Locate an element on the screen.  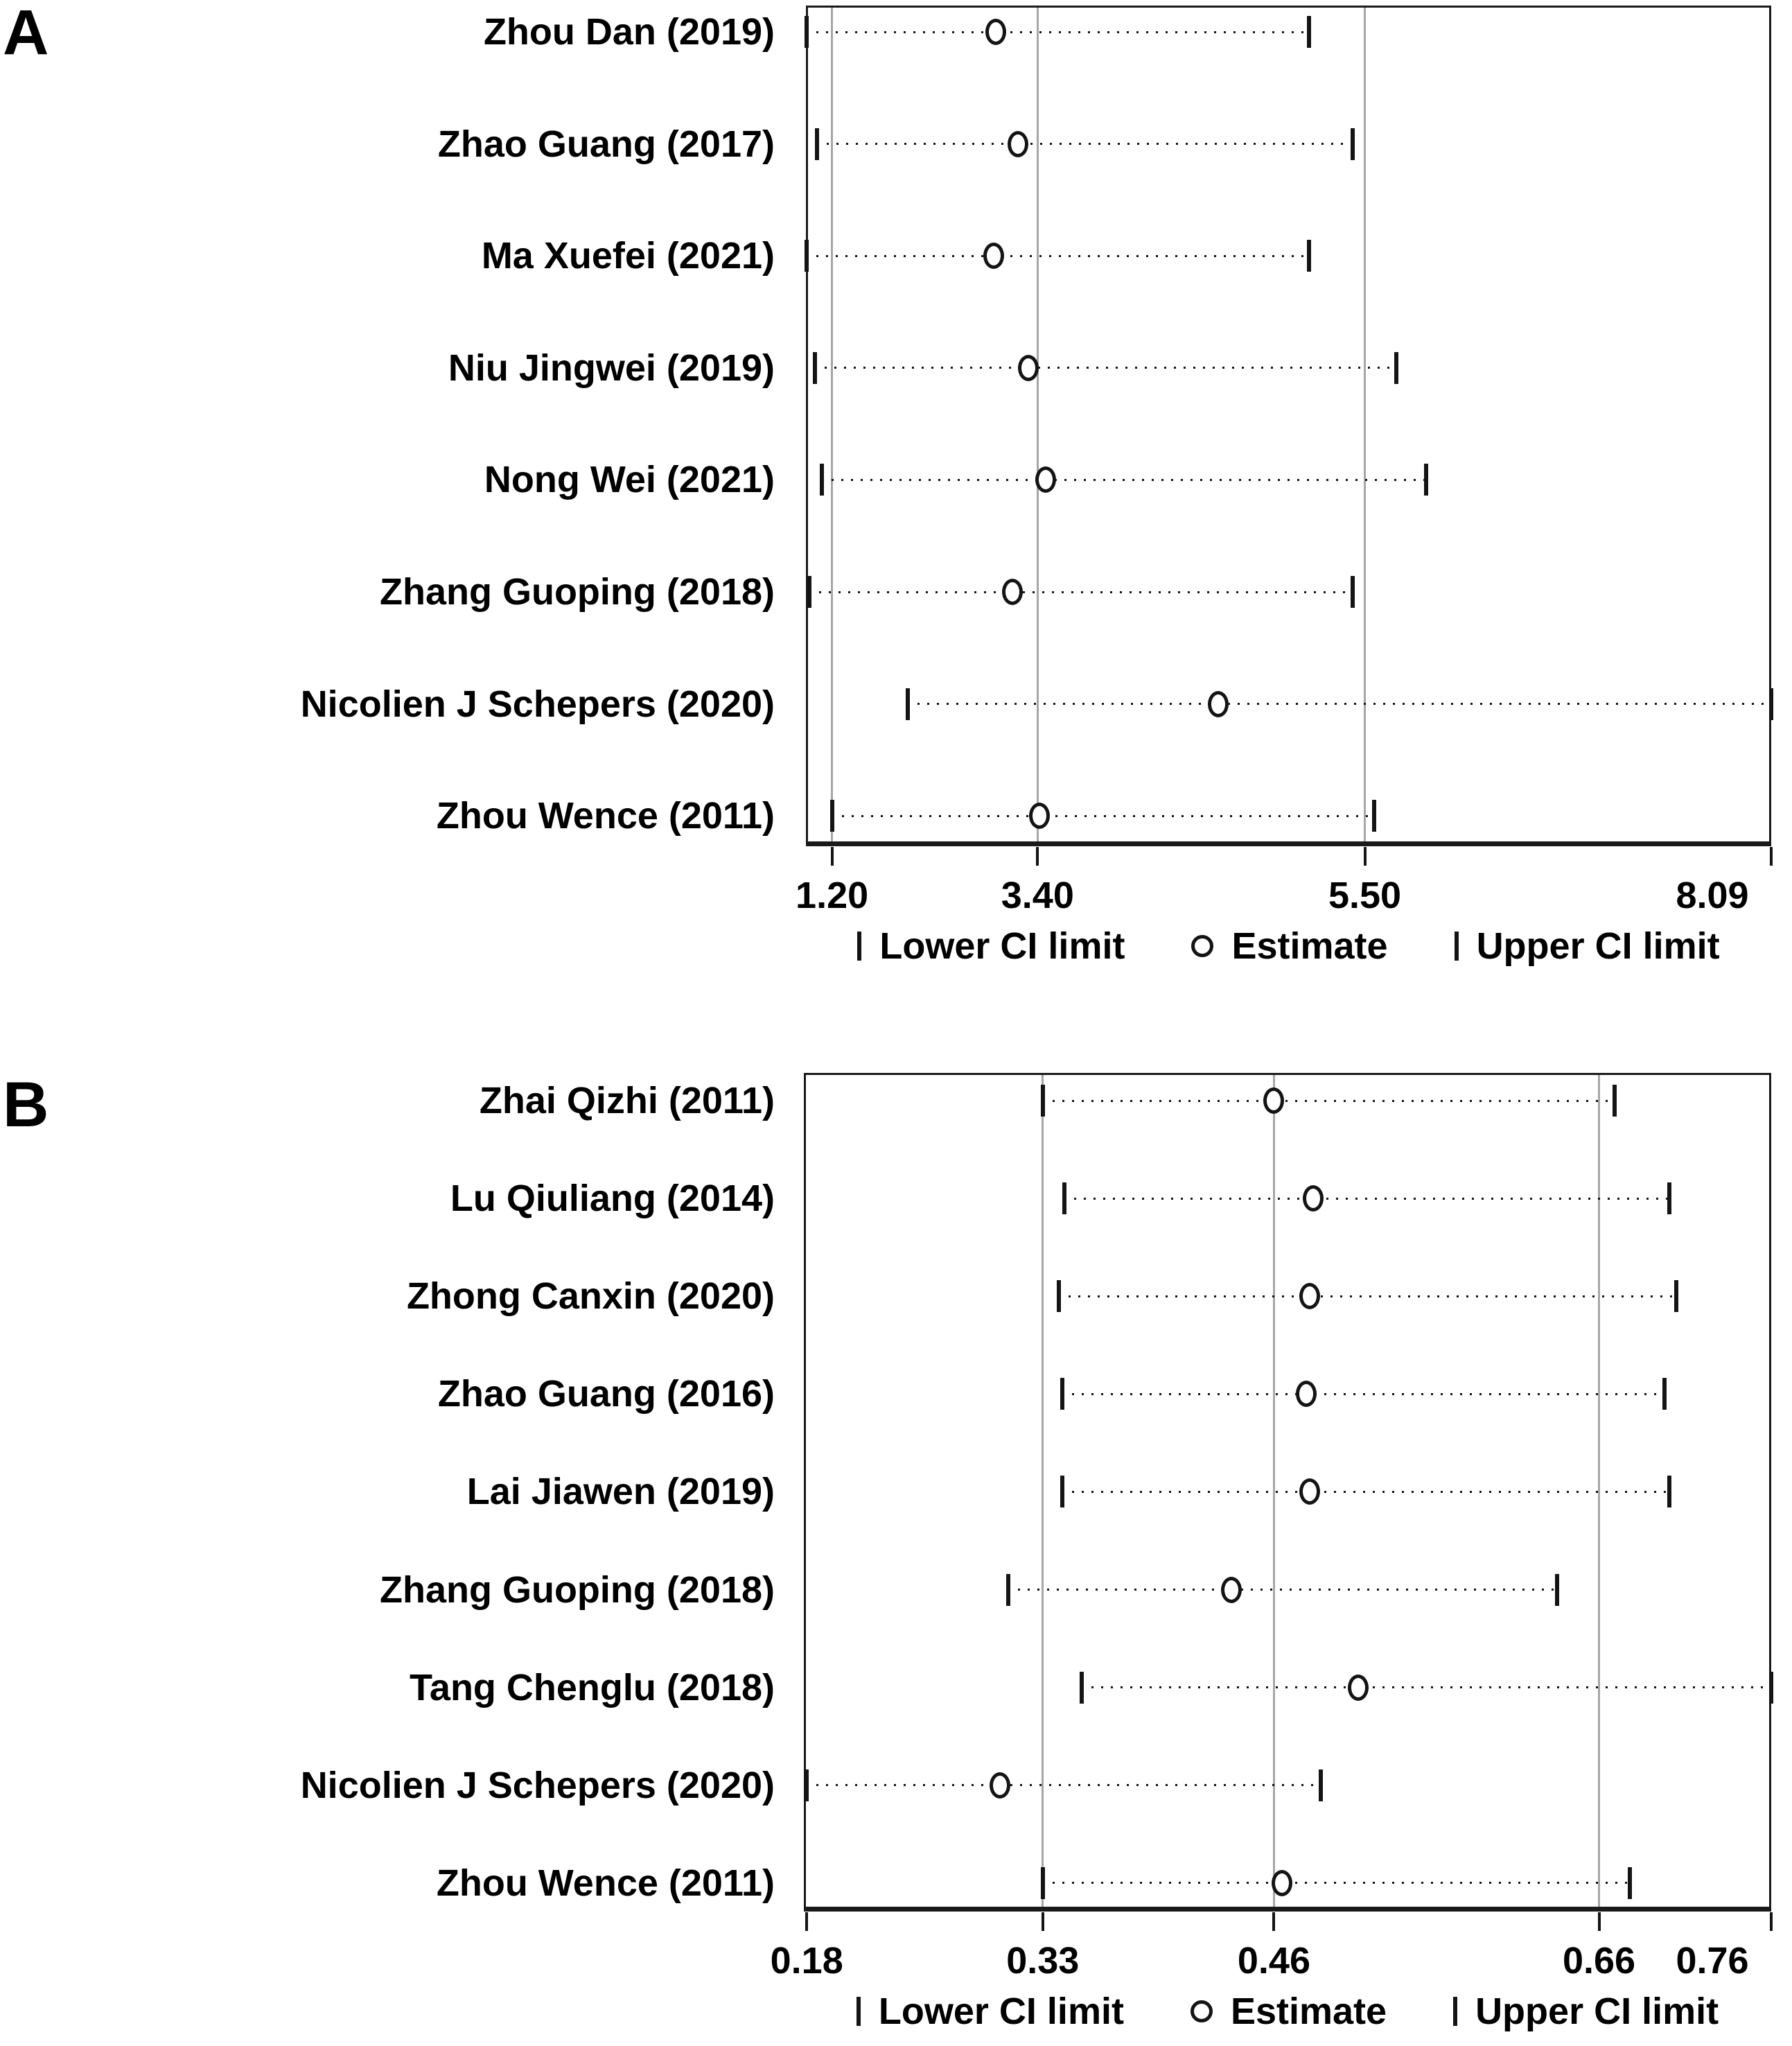
study-label: Zhao Guang (2017) is located at coordinates (606, 144).